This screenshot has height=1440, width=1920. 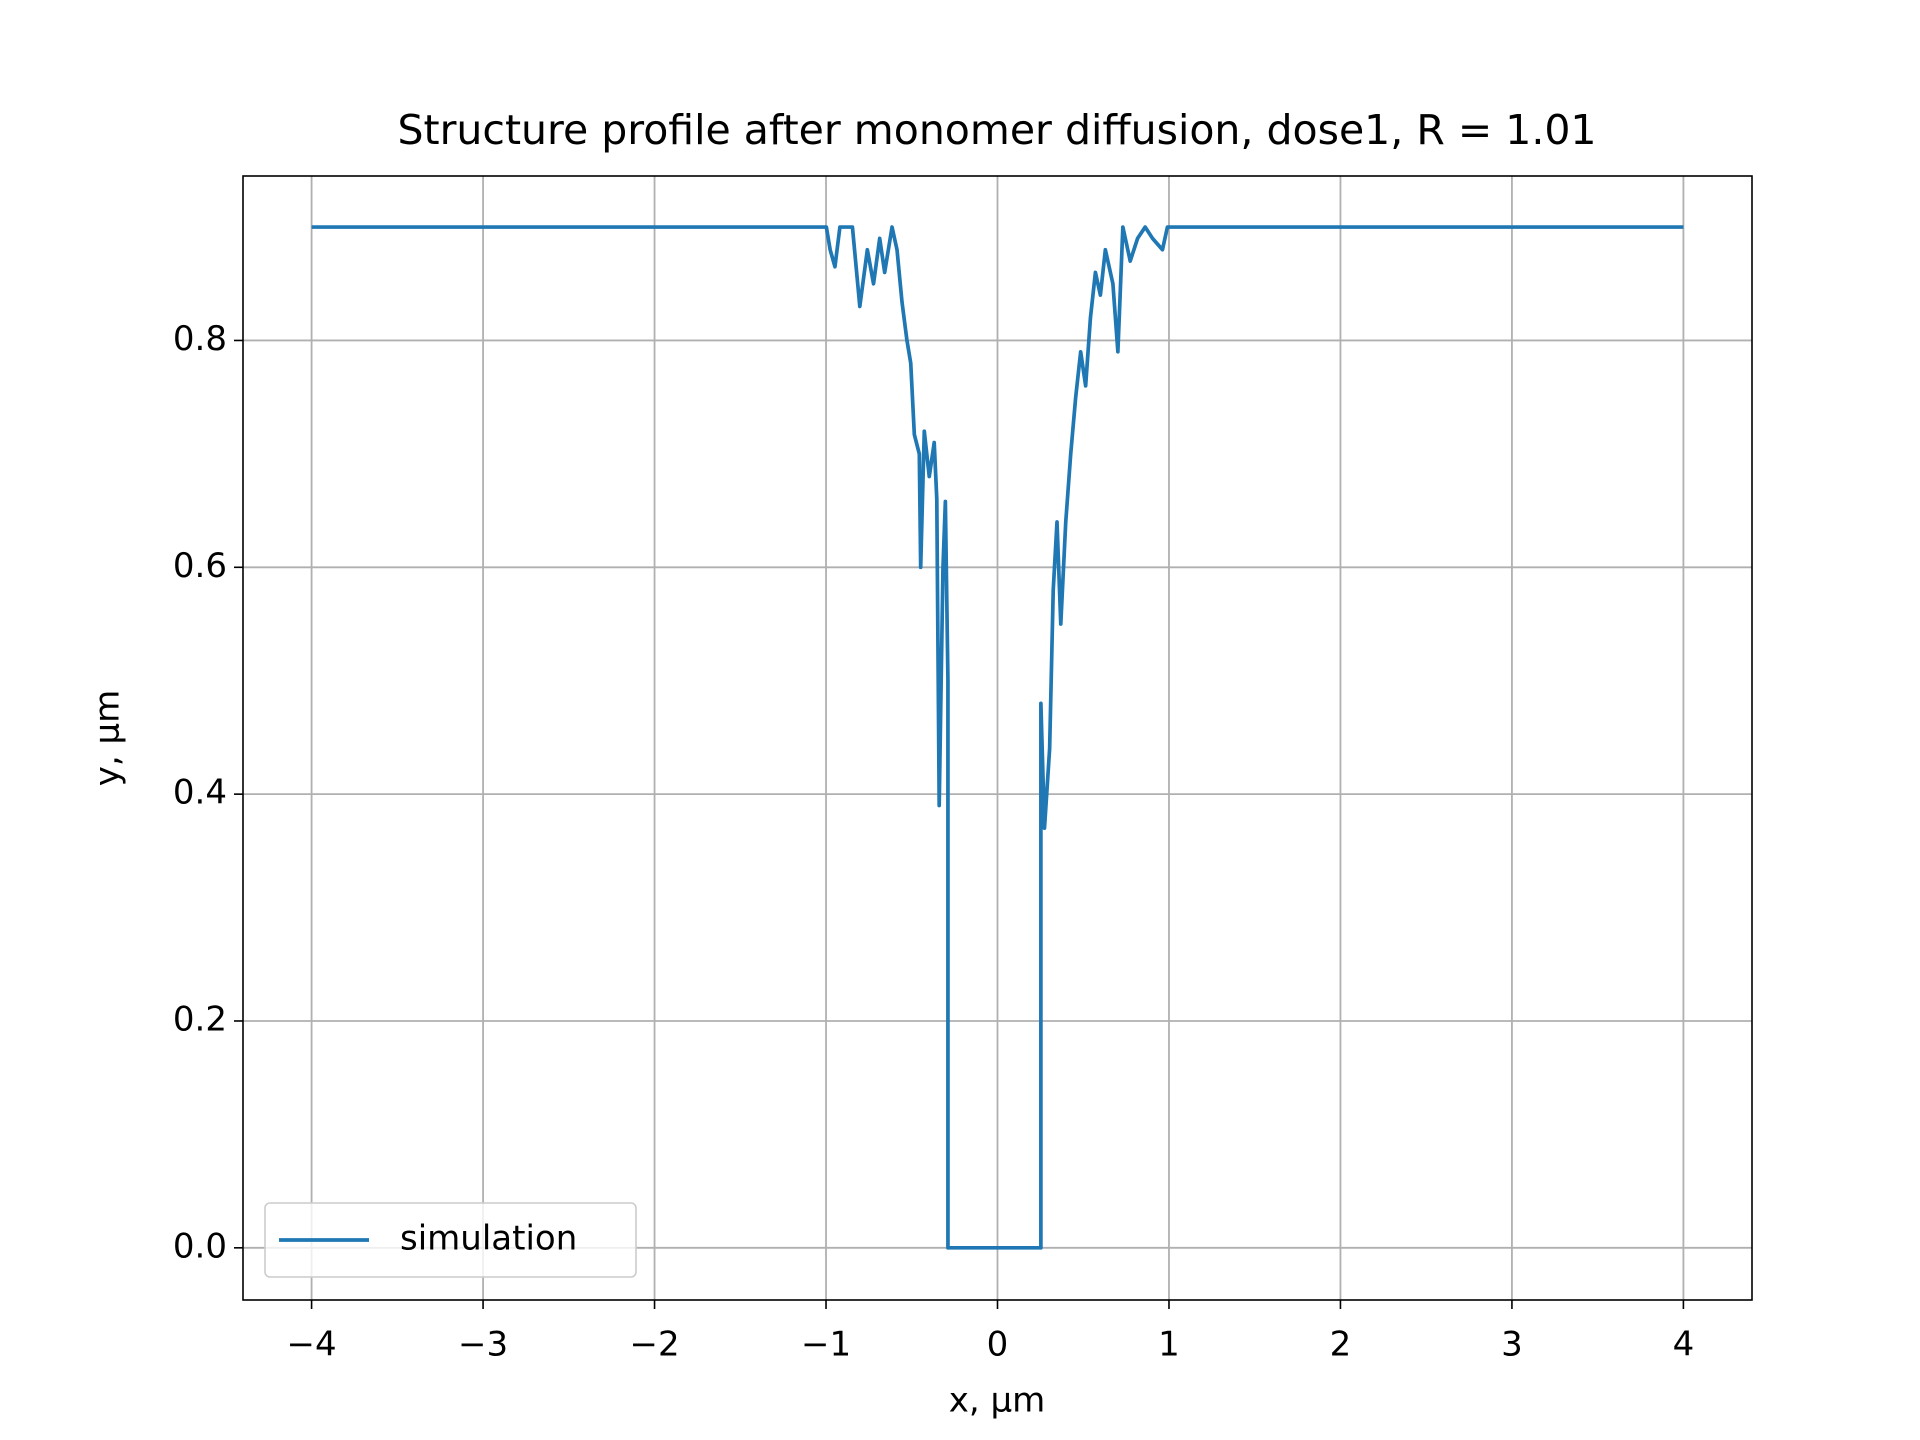 I want to click on x-tick-label: −1, so click(x=826, y=1345).